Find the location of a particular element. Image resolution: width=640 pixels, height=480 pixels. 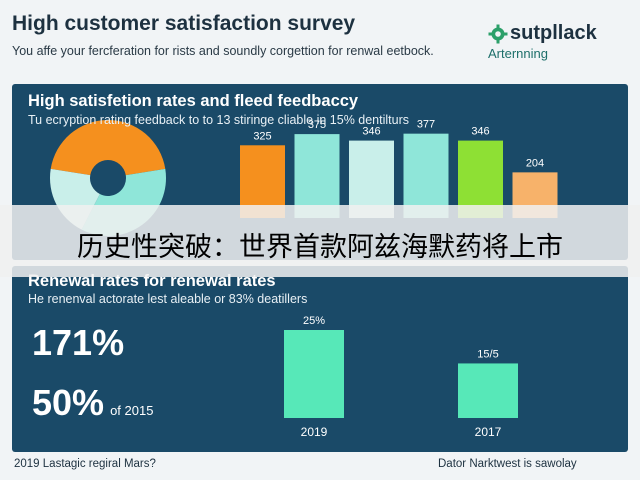

renewal-stat-secondary-note: of 2015 is located at coordinates (132, 410).